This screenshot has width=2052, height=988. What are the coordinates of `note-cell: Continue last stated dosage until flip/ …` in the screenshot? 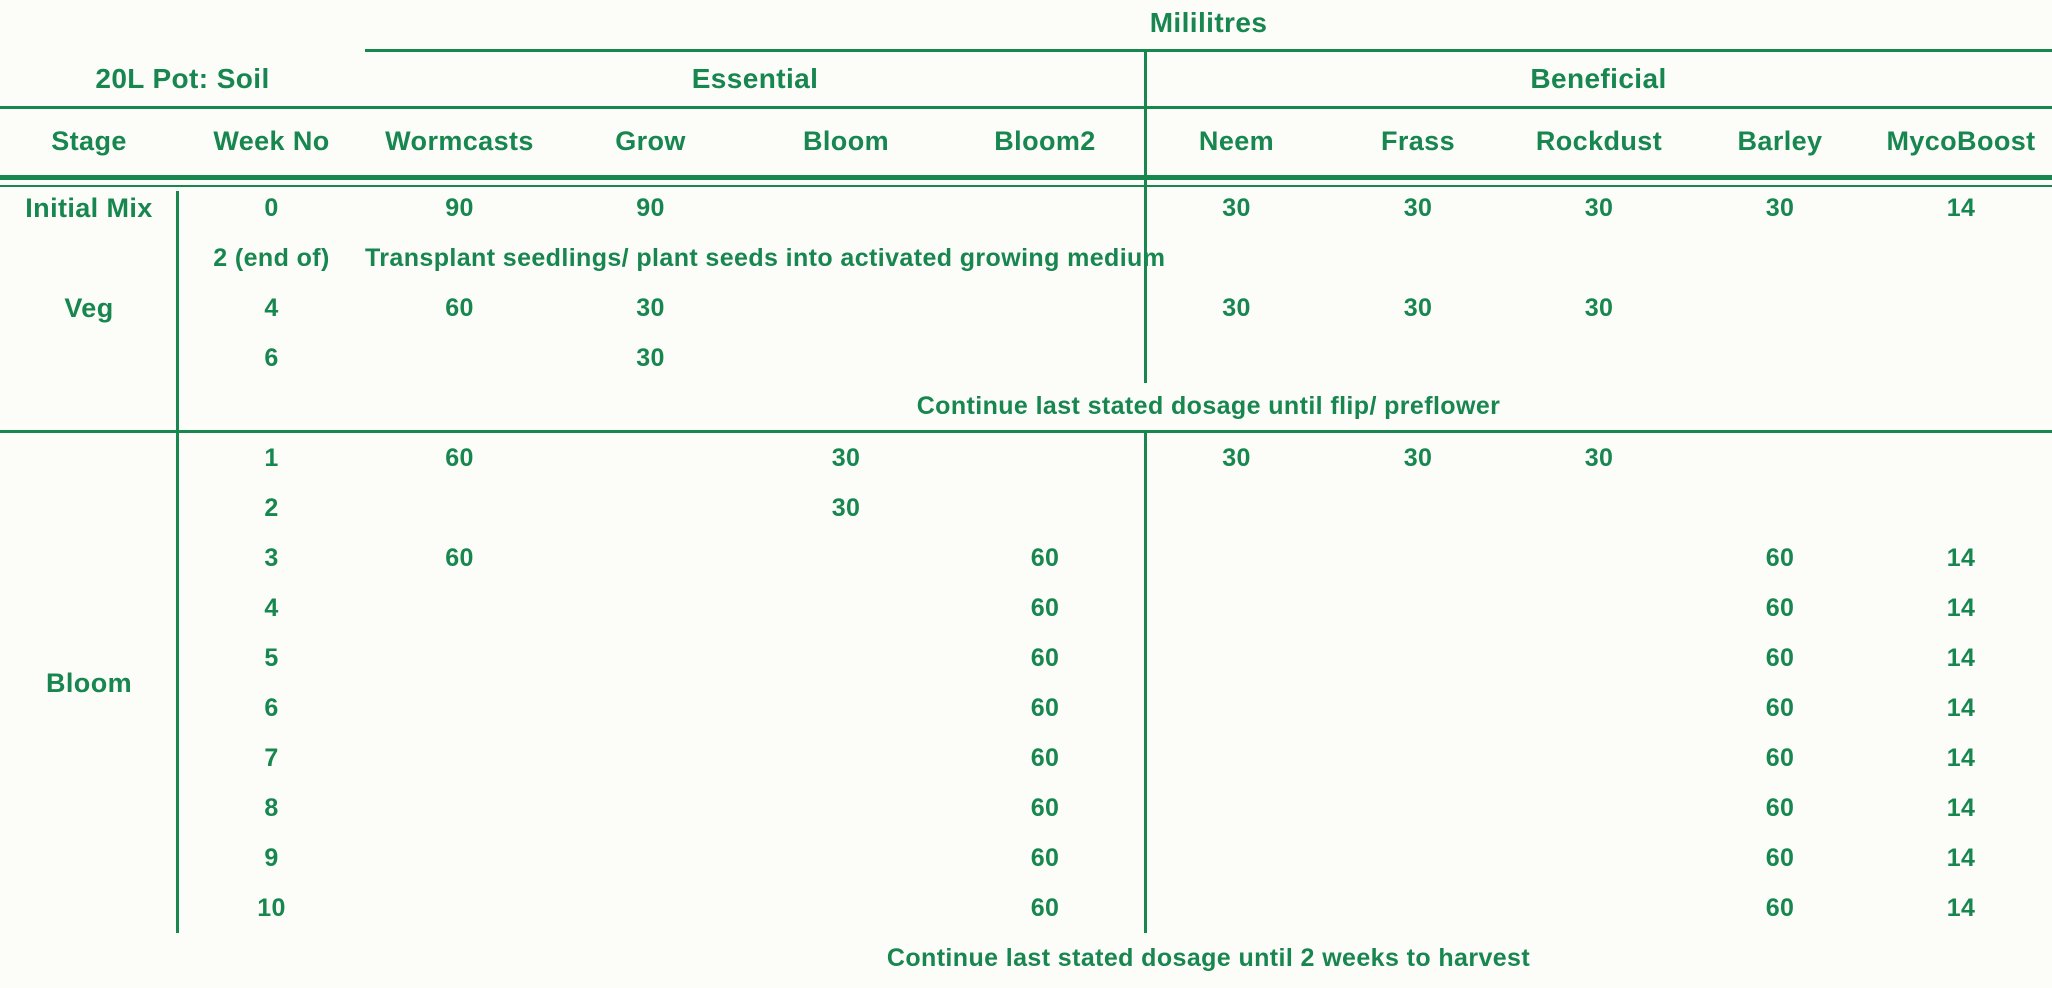 It's located at (1208, 406).